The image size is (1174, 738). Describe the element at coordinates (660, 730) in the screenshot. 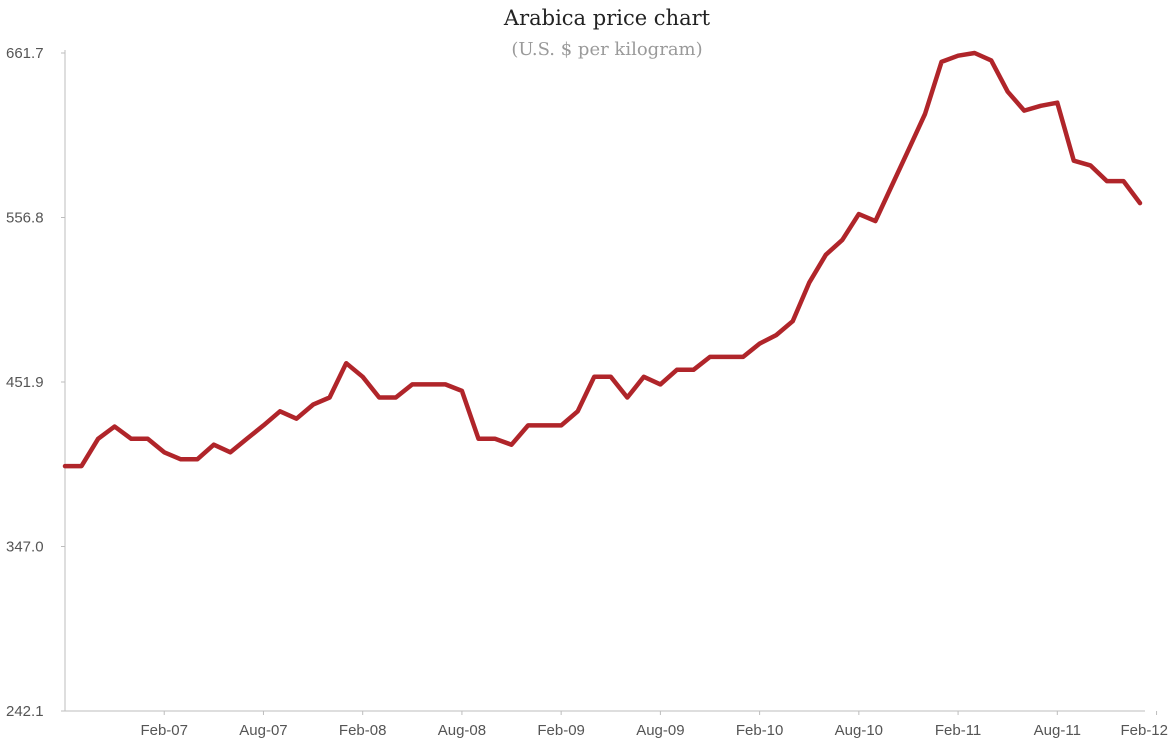

I see `x-tick-label: Aug-09` at that location.